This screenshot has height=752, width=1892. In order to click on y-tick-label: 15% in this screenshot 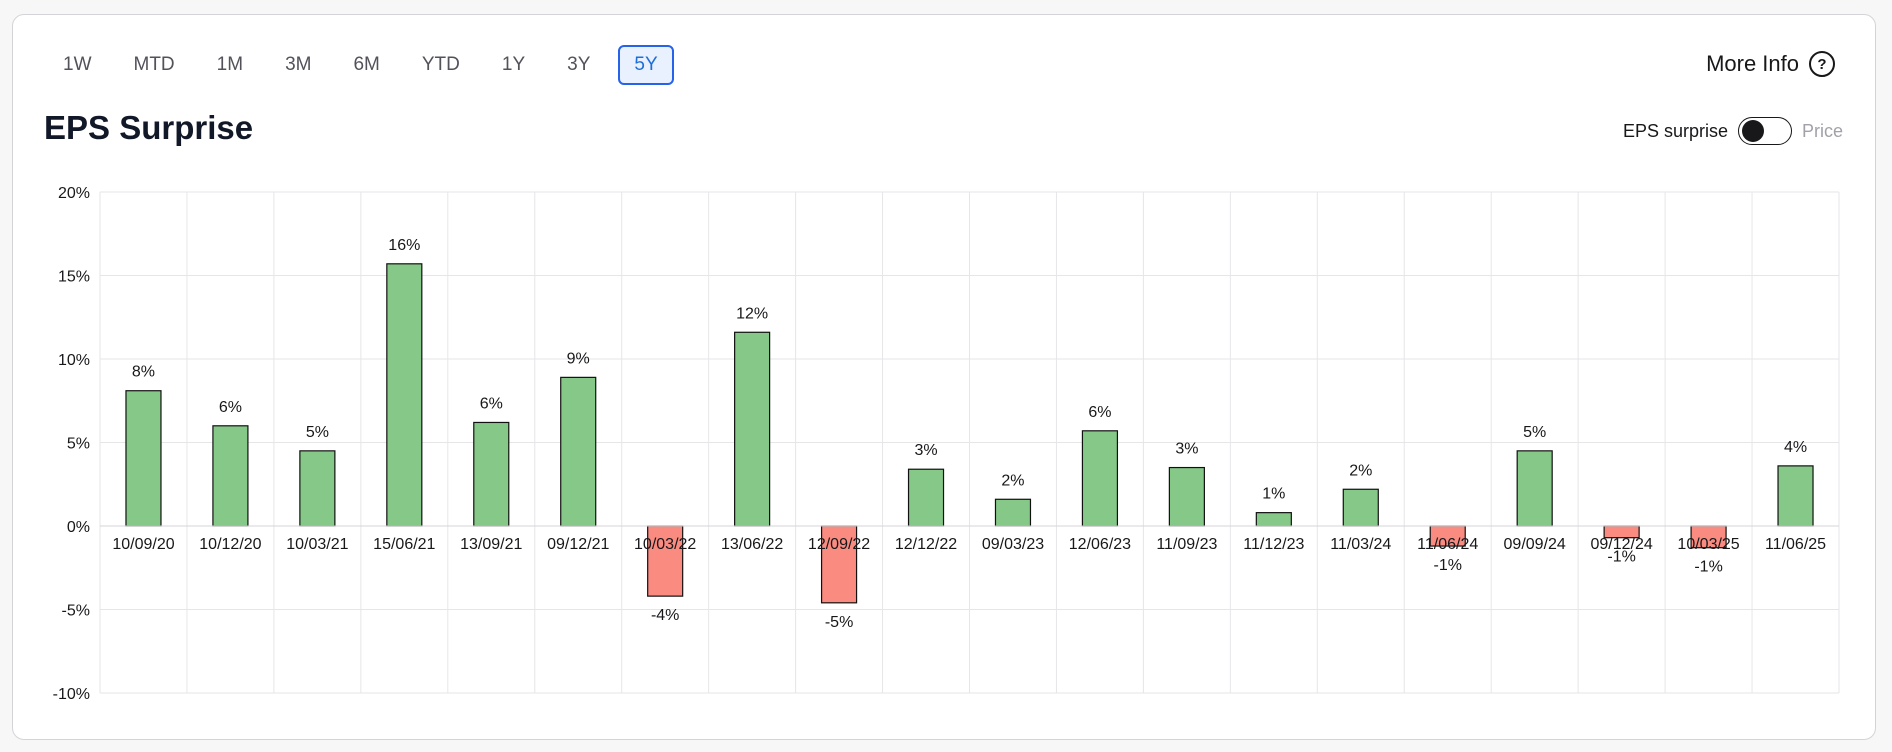, I will do `click(74, 277)`.